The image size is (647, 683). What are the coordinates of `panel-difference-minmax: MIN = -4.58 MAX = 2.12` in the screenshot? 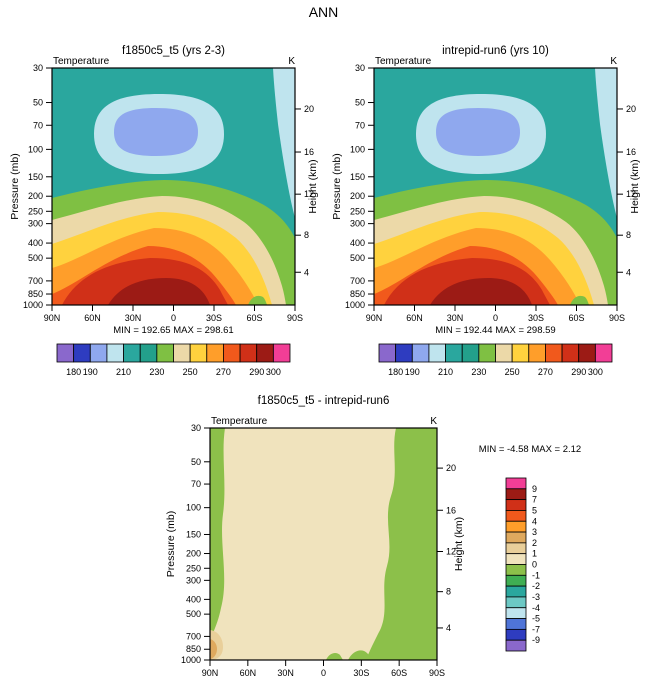 It's located at (530, 449).